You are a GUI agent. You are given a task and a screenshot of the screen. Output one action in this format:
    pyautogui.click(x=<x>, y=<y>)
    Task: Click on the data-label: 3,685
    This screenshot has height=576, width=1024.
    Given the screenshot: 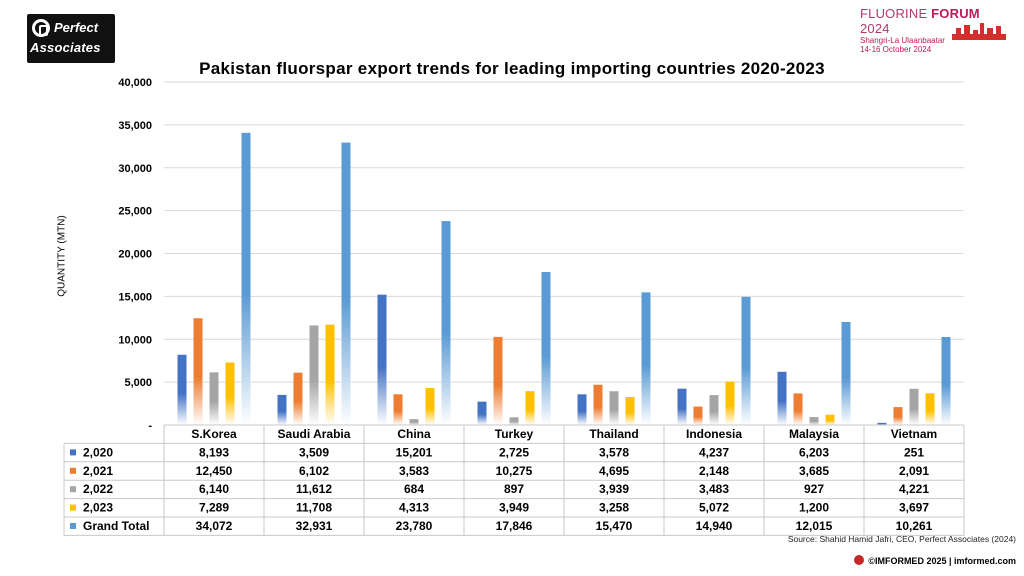 What is the action you would take?
    pyautogui.click(x=814, y=471)
    